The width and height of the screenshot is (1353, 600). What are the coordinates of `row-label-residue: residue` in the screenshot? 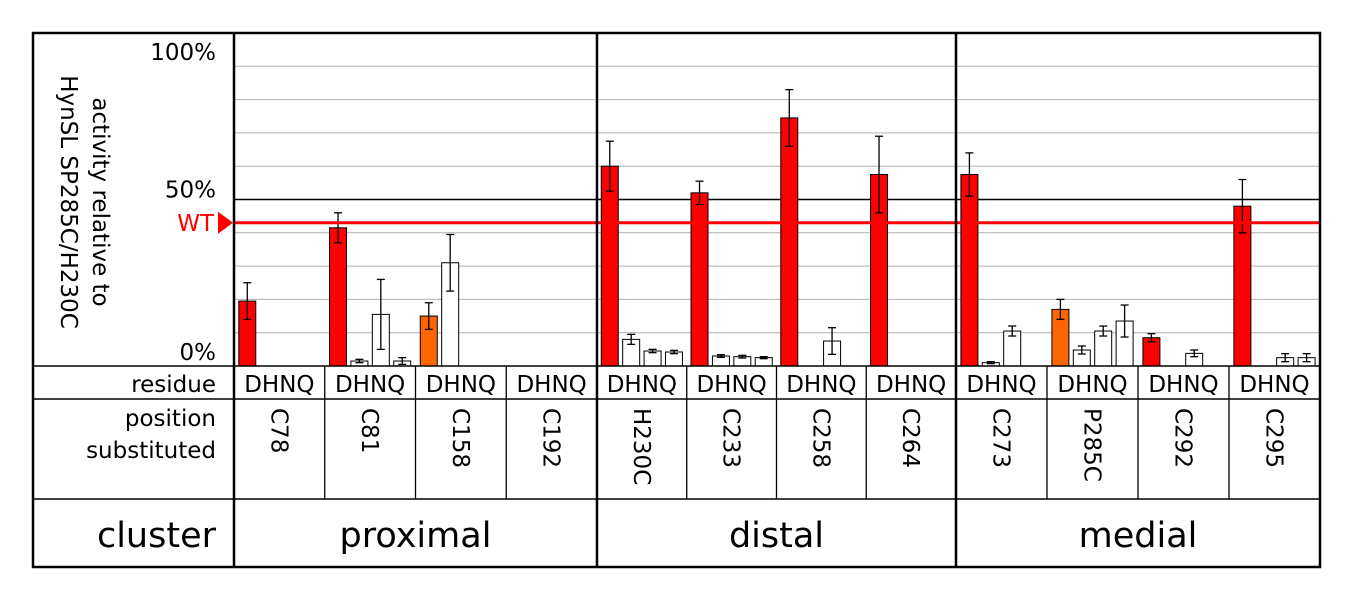 It's located at (173, 385).